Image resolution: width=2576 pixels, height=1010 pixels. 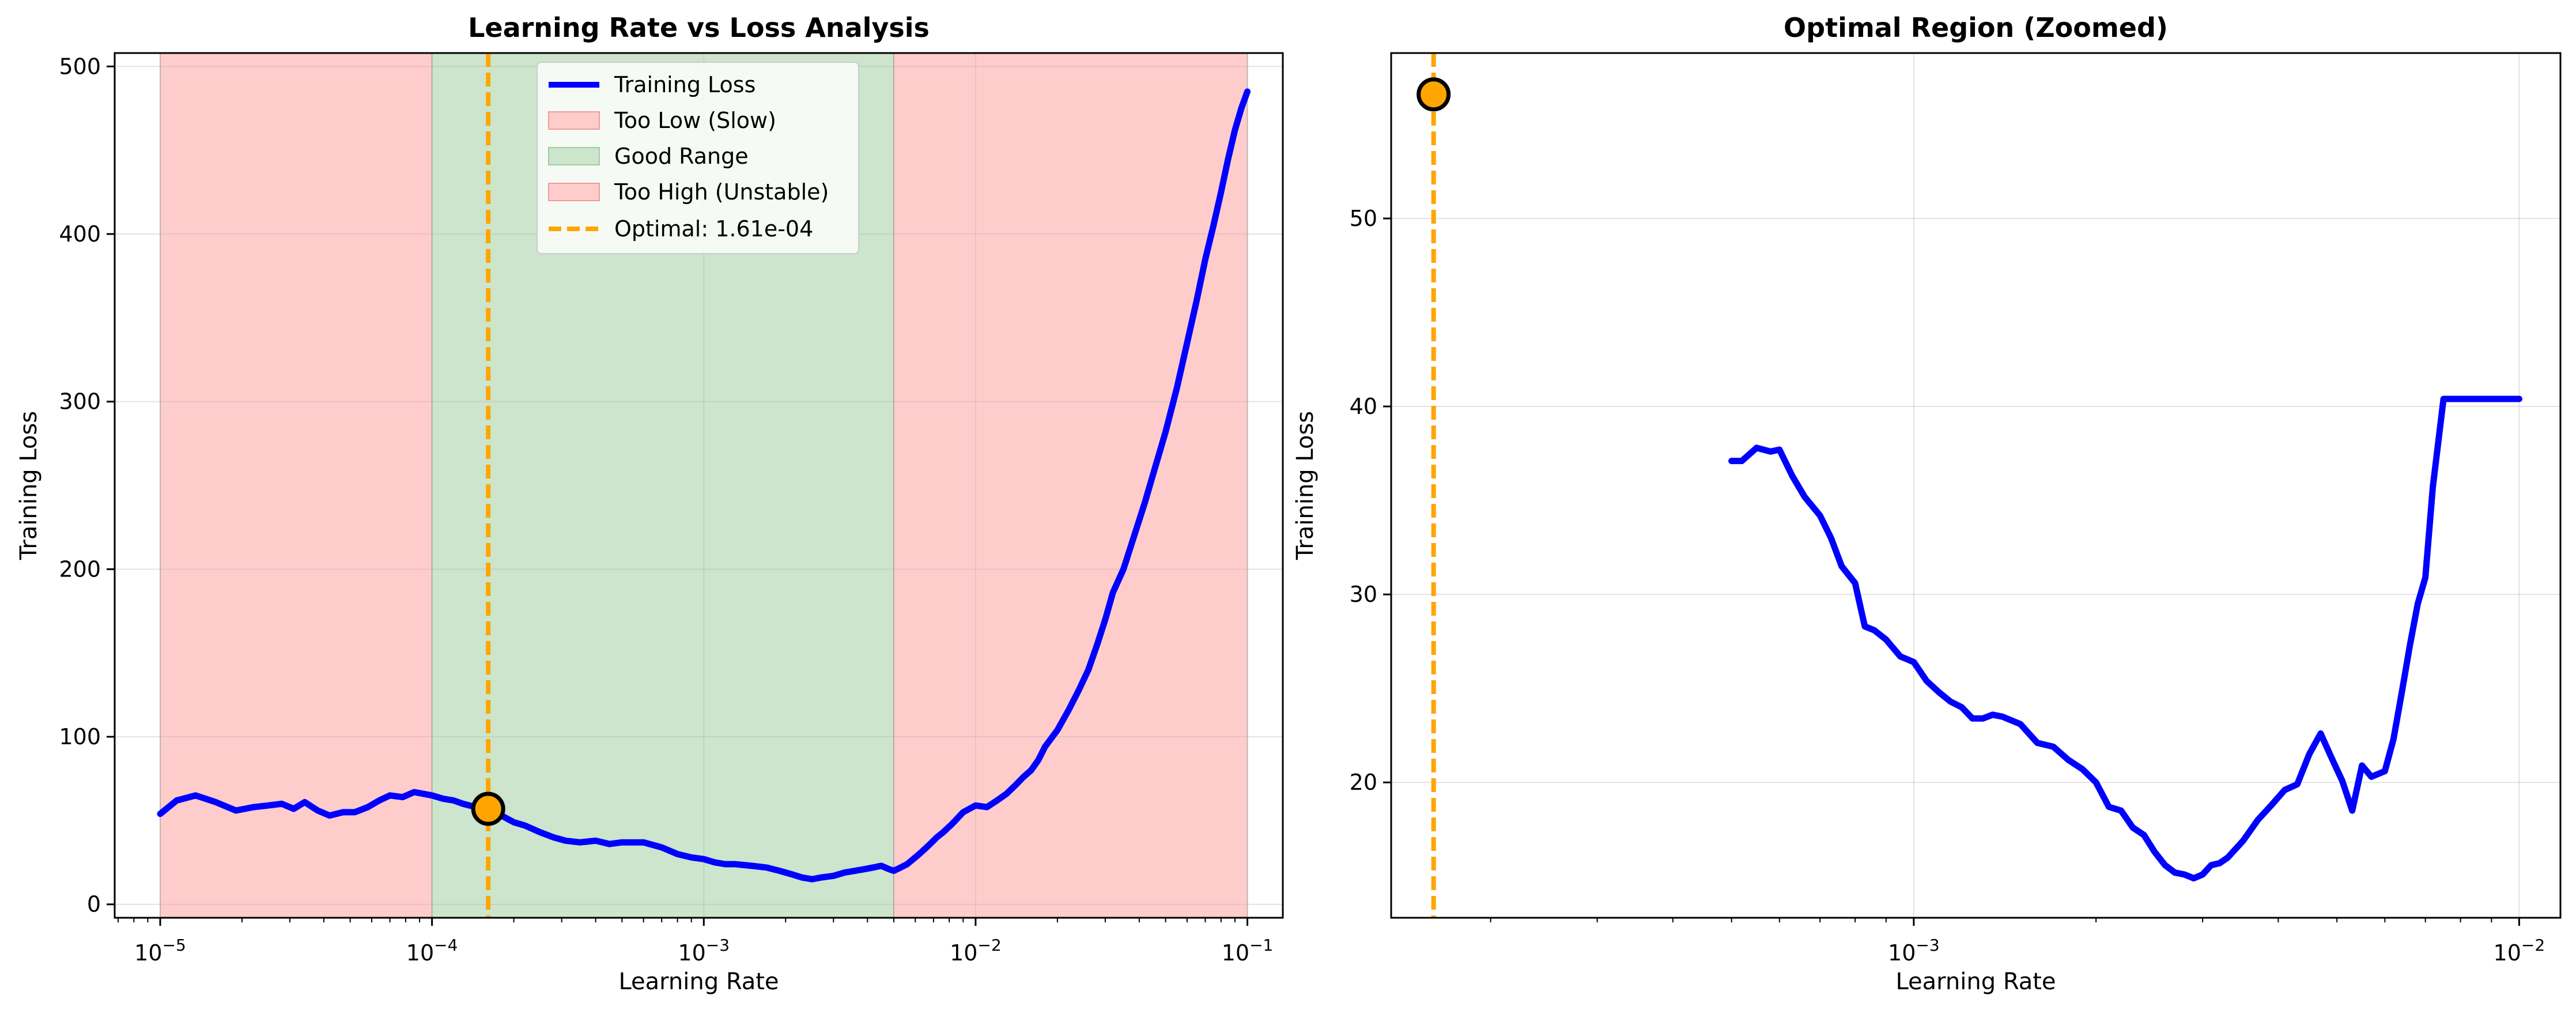 What do you see at coordinates (695, 121) in the screenshot?
I see `legend-label: Too Low (Slow)` at bounding box center [695, 121].